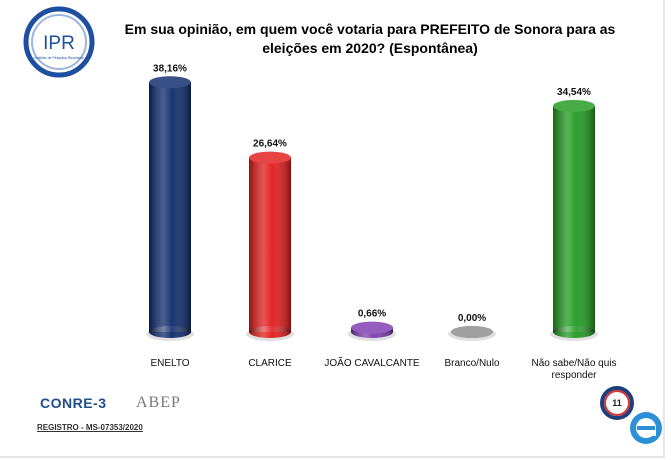  I want to click on ipr-logo-text: IPR, so click(59, 43).